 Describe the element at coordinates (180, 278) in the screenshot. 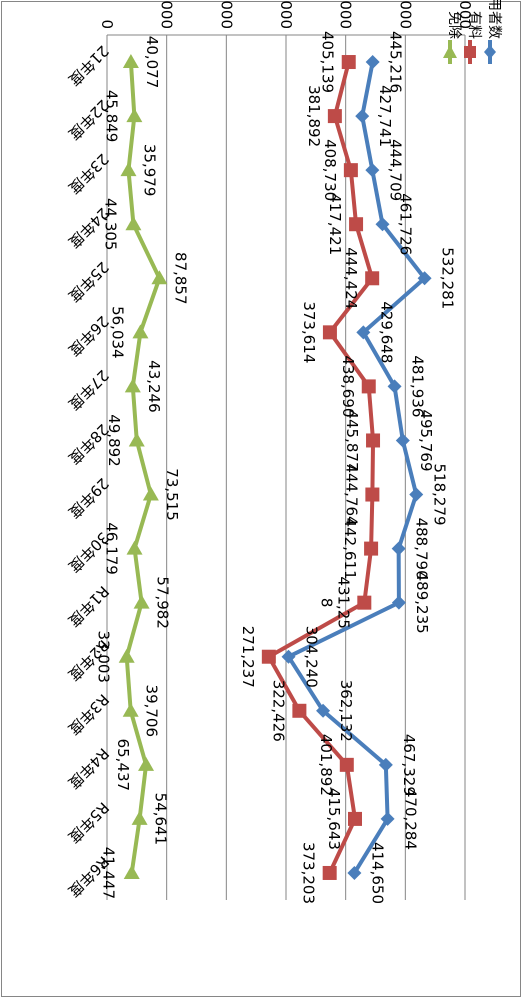

I see `data-label: 87,857` at that location.